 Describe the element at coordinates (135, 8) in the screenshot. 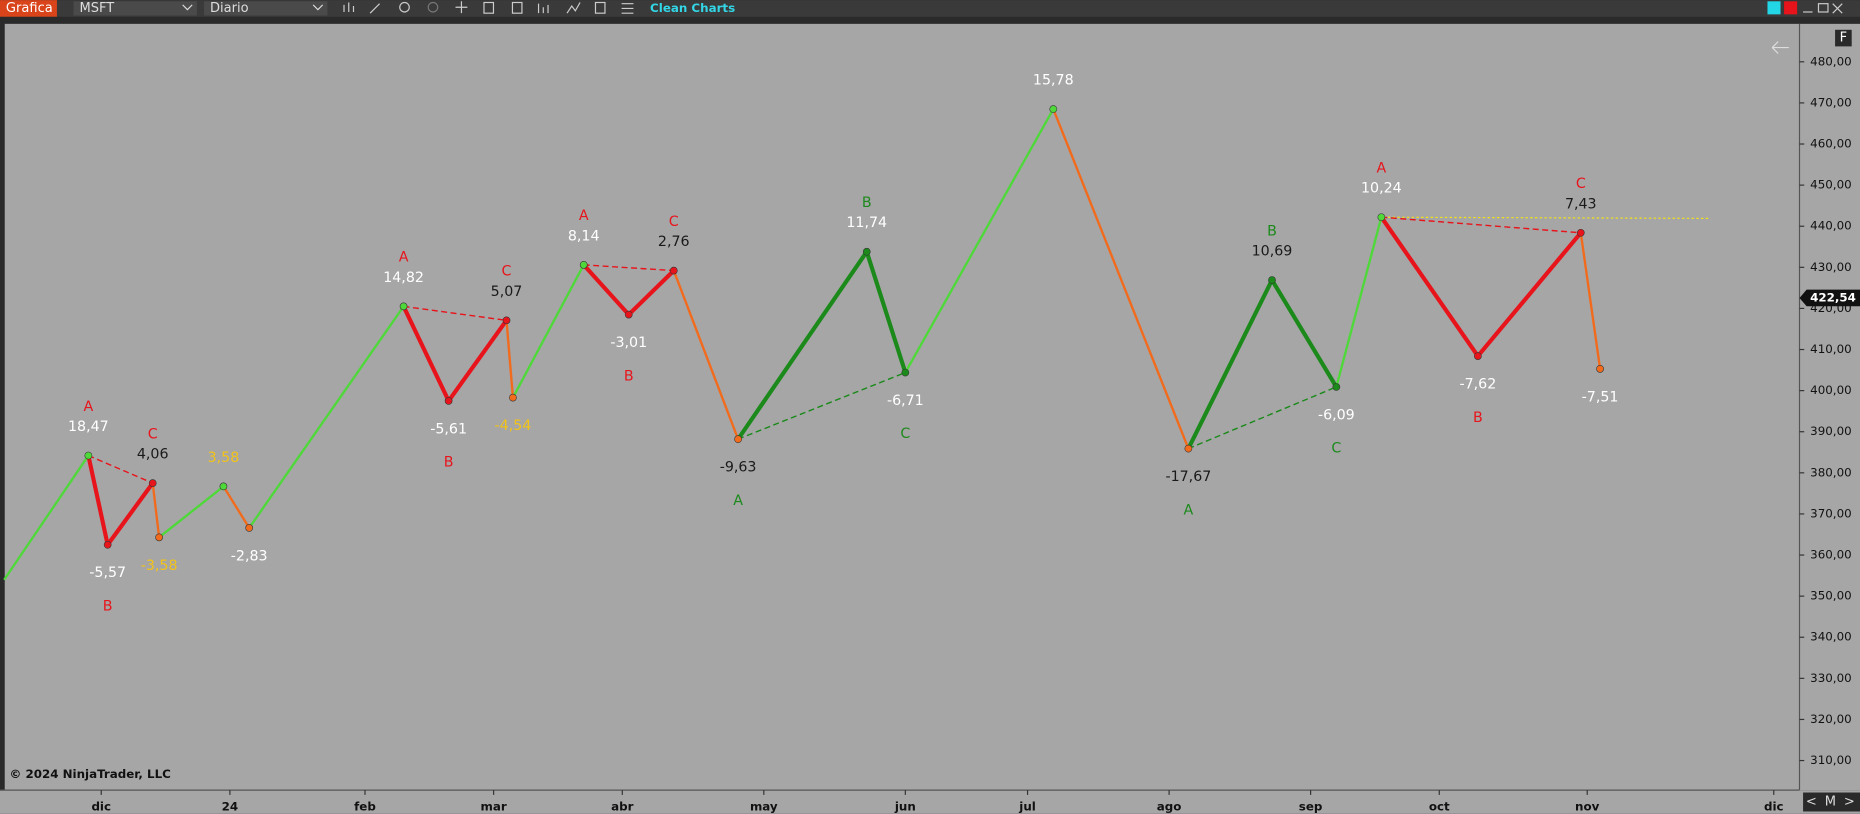

I see `symbol-box` at that location.